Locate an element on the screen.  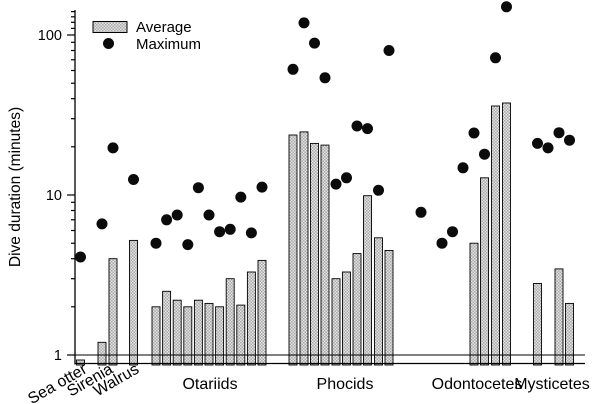
y-axis-title: Dive duration (minutes) is located at coordinates (15, 187).